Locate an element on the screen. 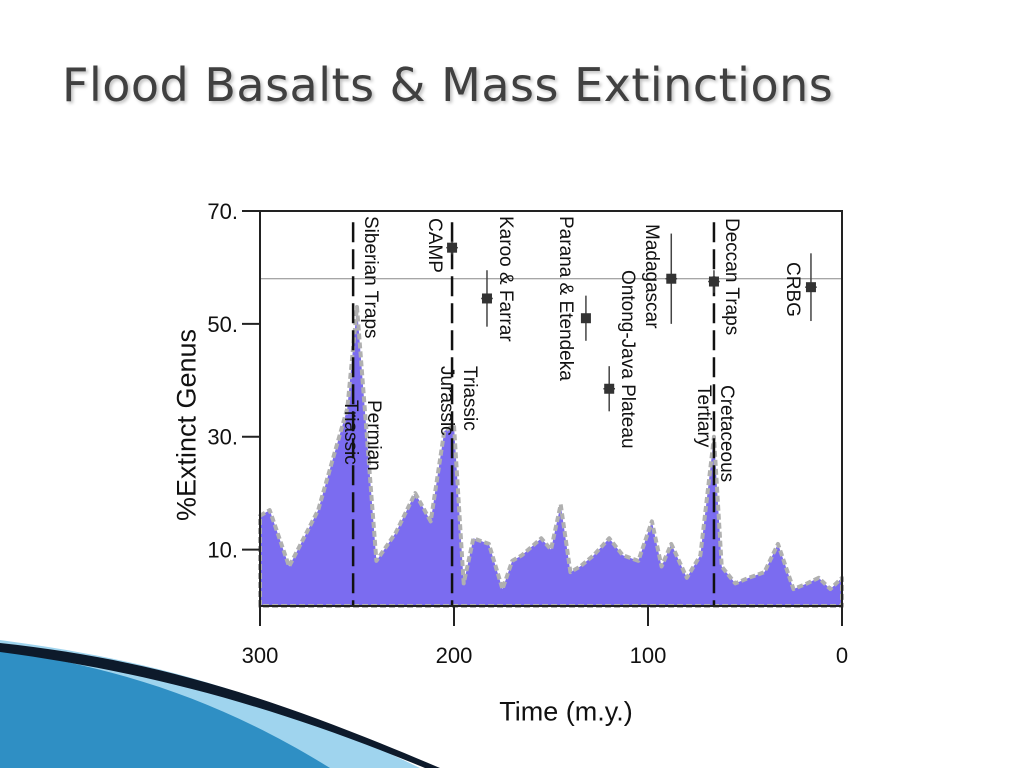  y-tick-label-0: 10. is located at coordinates (222, 550).